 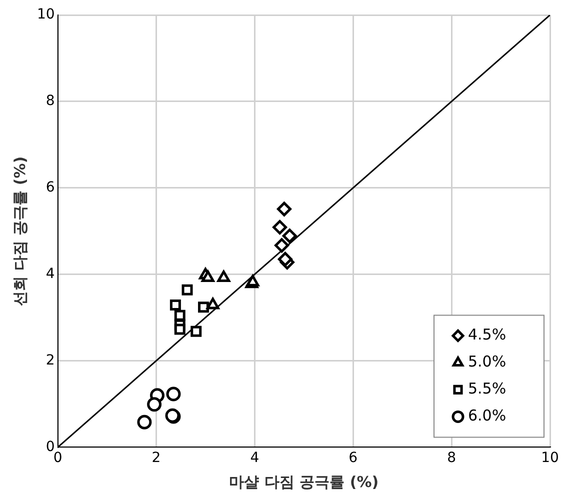 What do you see at coordinates (487, 415) in the screenshot?
I see `legend-label: 6.0%` at bounding box center [487, 415].